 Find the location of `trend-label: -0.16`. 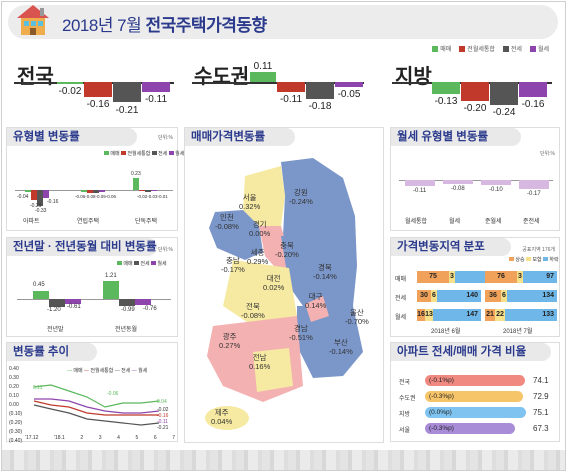

trend-label: -0.16 is located at coordinates (163, 416).